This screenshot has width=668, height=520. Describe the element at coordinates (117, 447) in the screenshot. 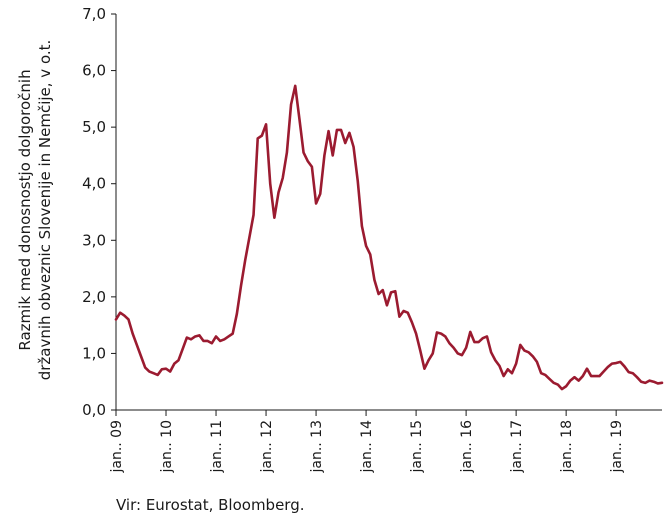

I see `x-tick-label: jan.. 09` at that location.